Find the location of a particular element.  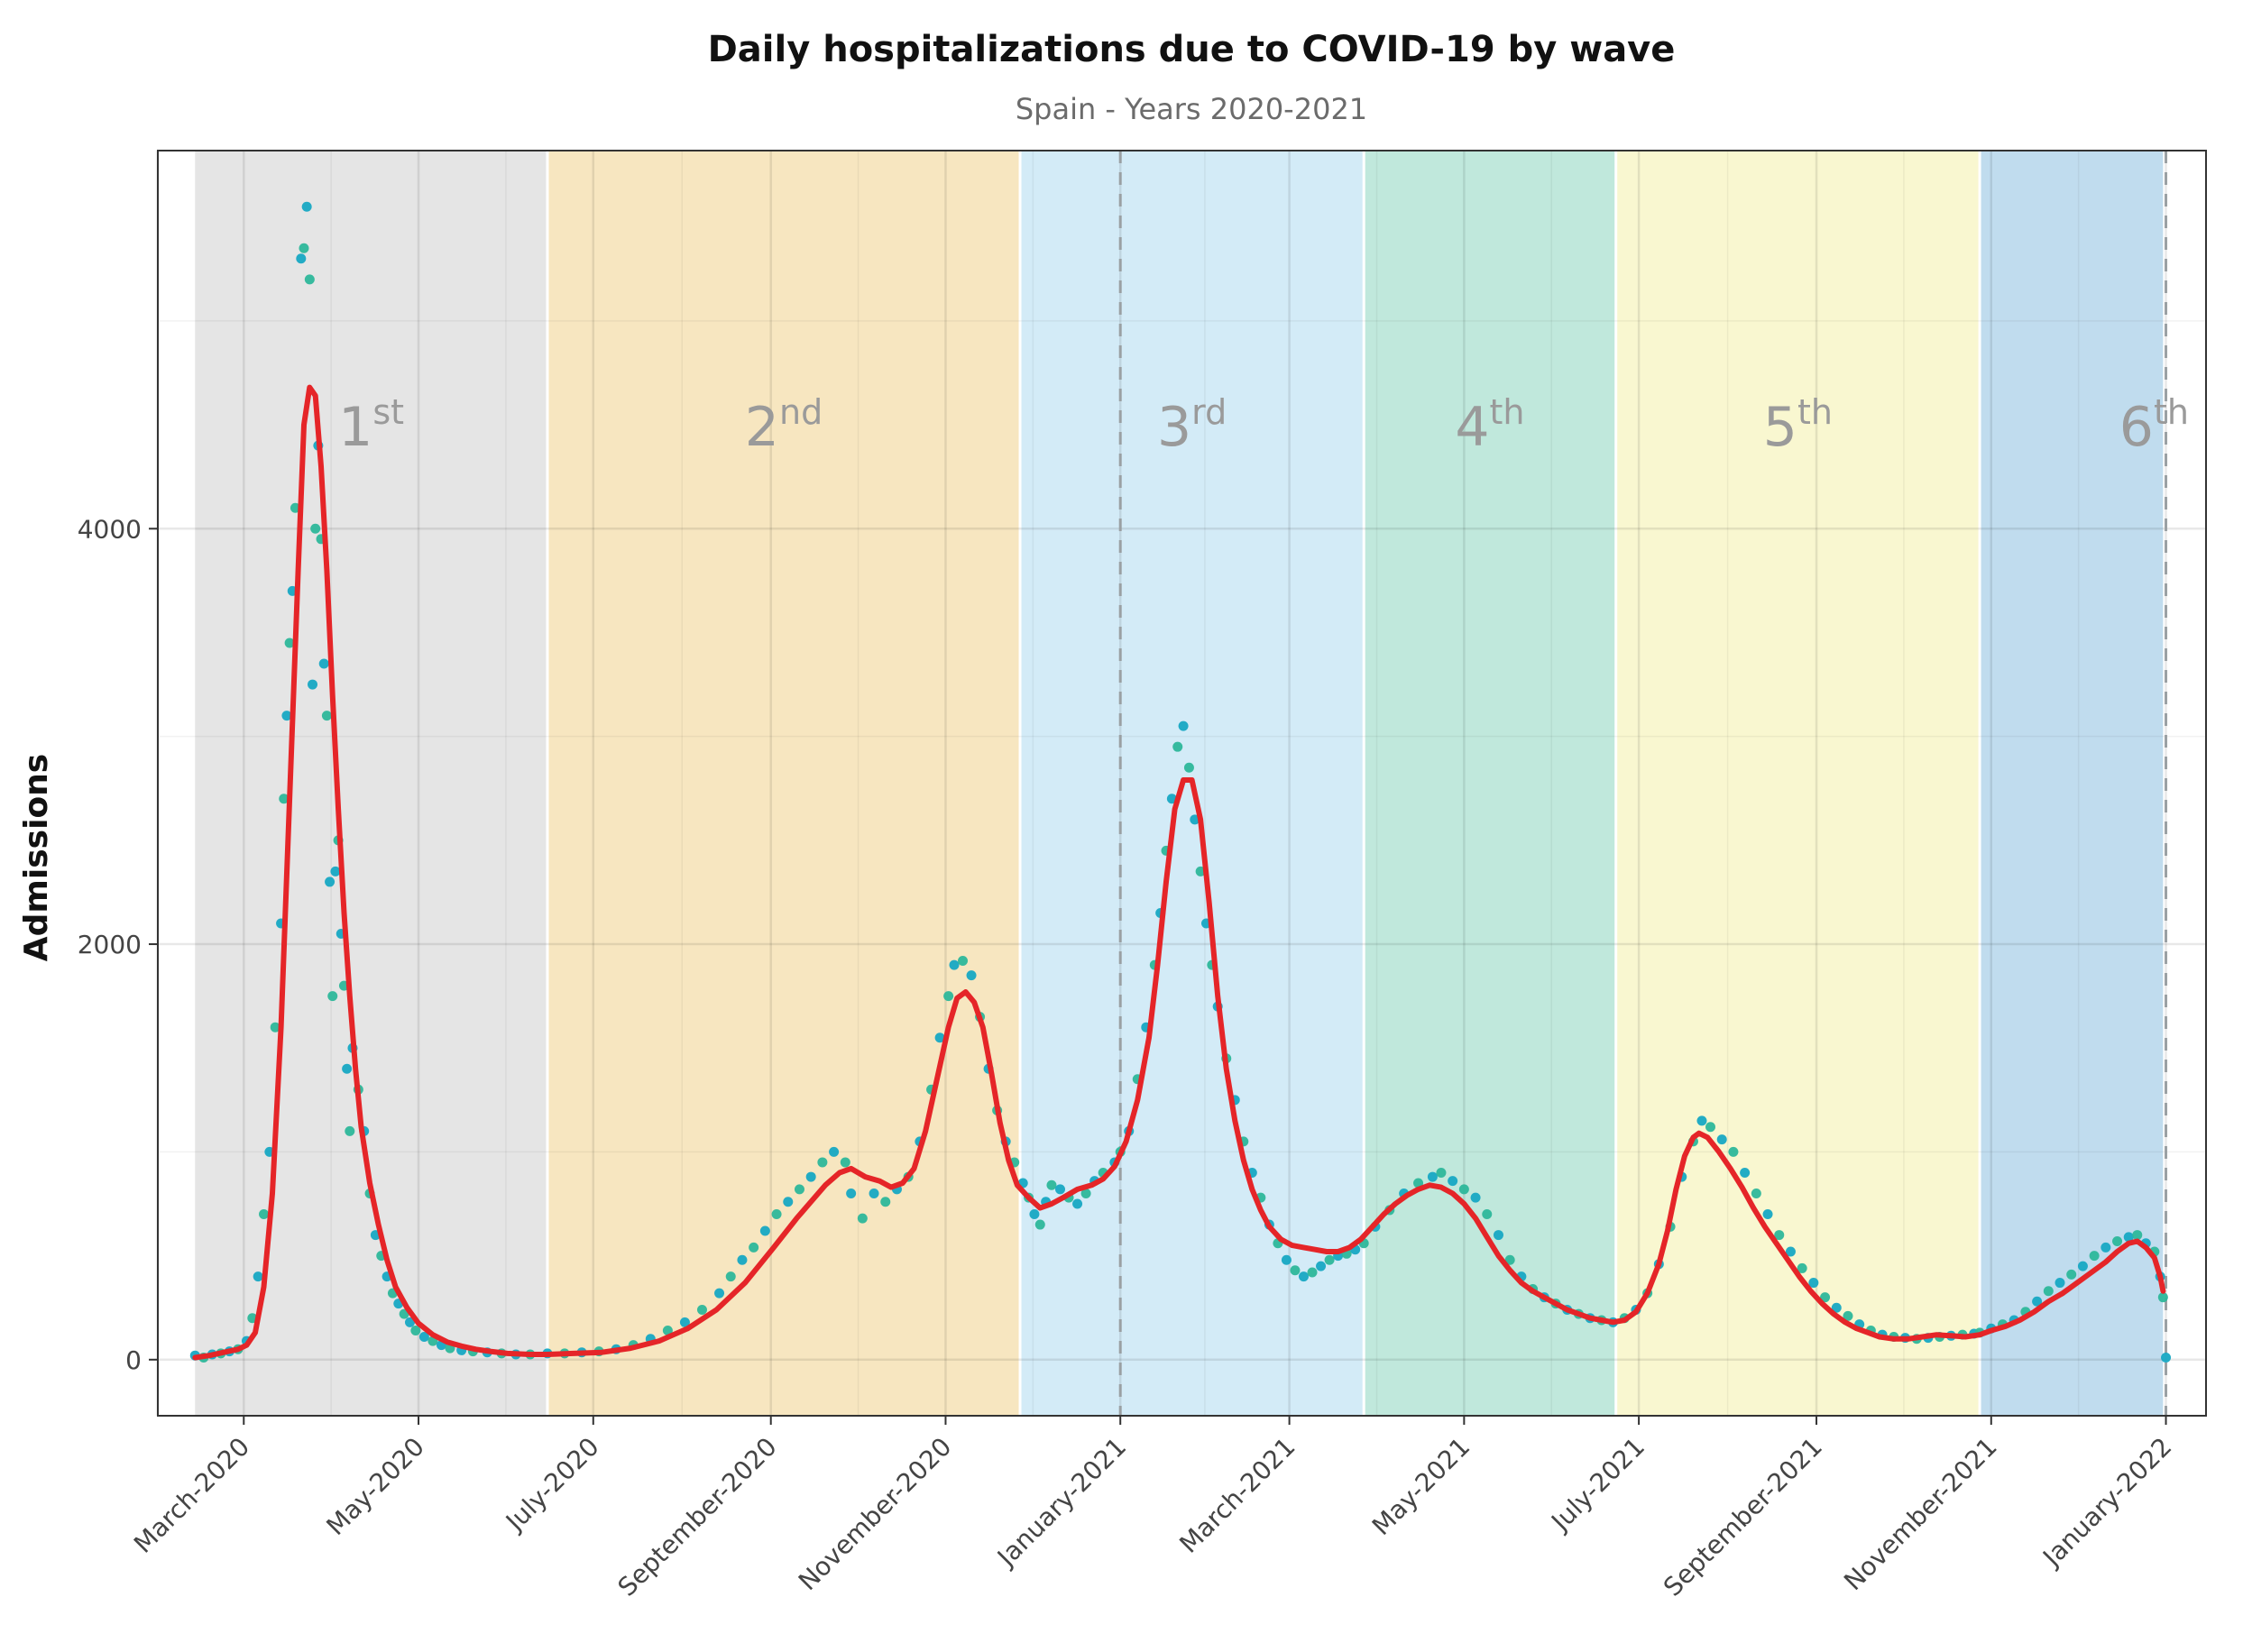

wave-label-number: 3 is located at coordinates (1174, 428).